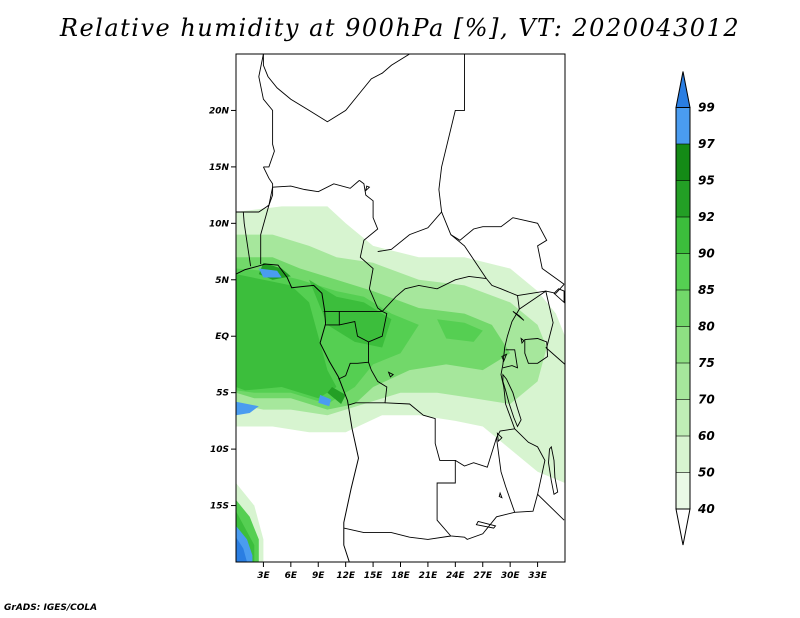  I want to click on colorbar-level-label: 95, so click(706, 181).